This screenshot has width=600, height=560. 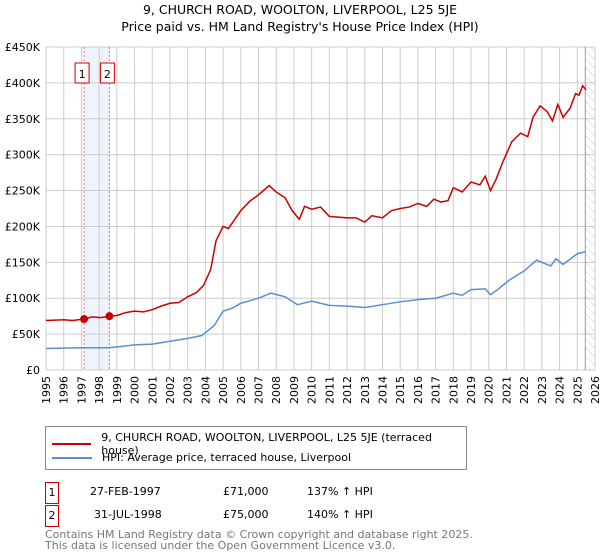 I want to click on x-tick-label: 2007, so click(x=259, y=390).